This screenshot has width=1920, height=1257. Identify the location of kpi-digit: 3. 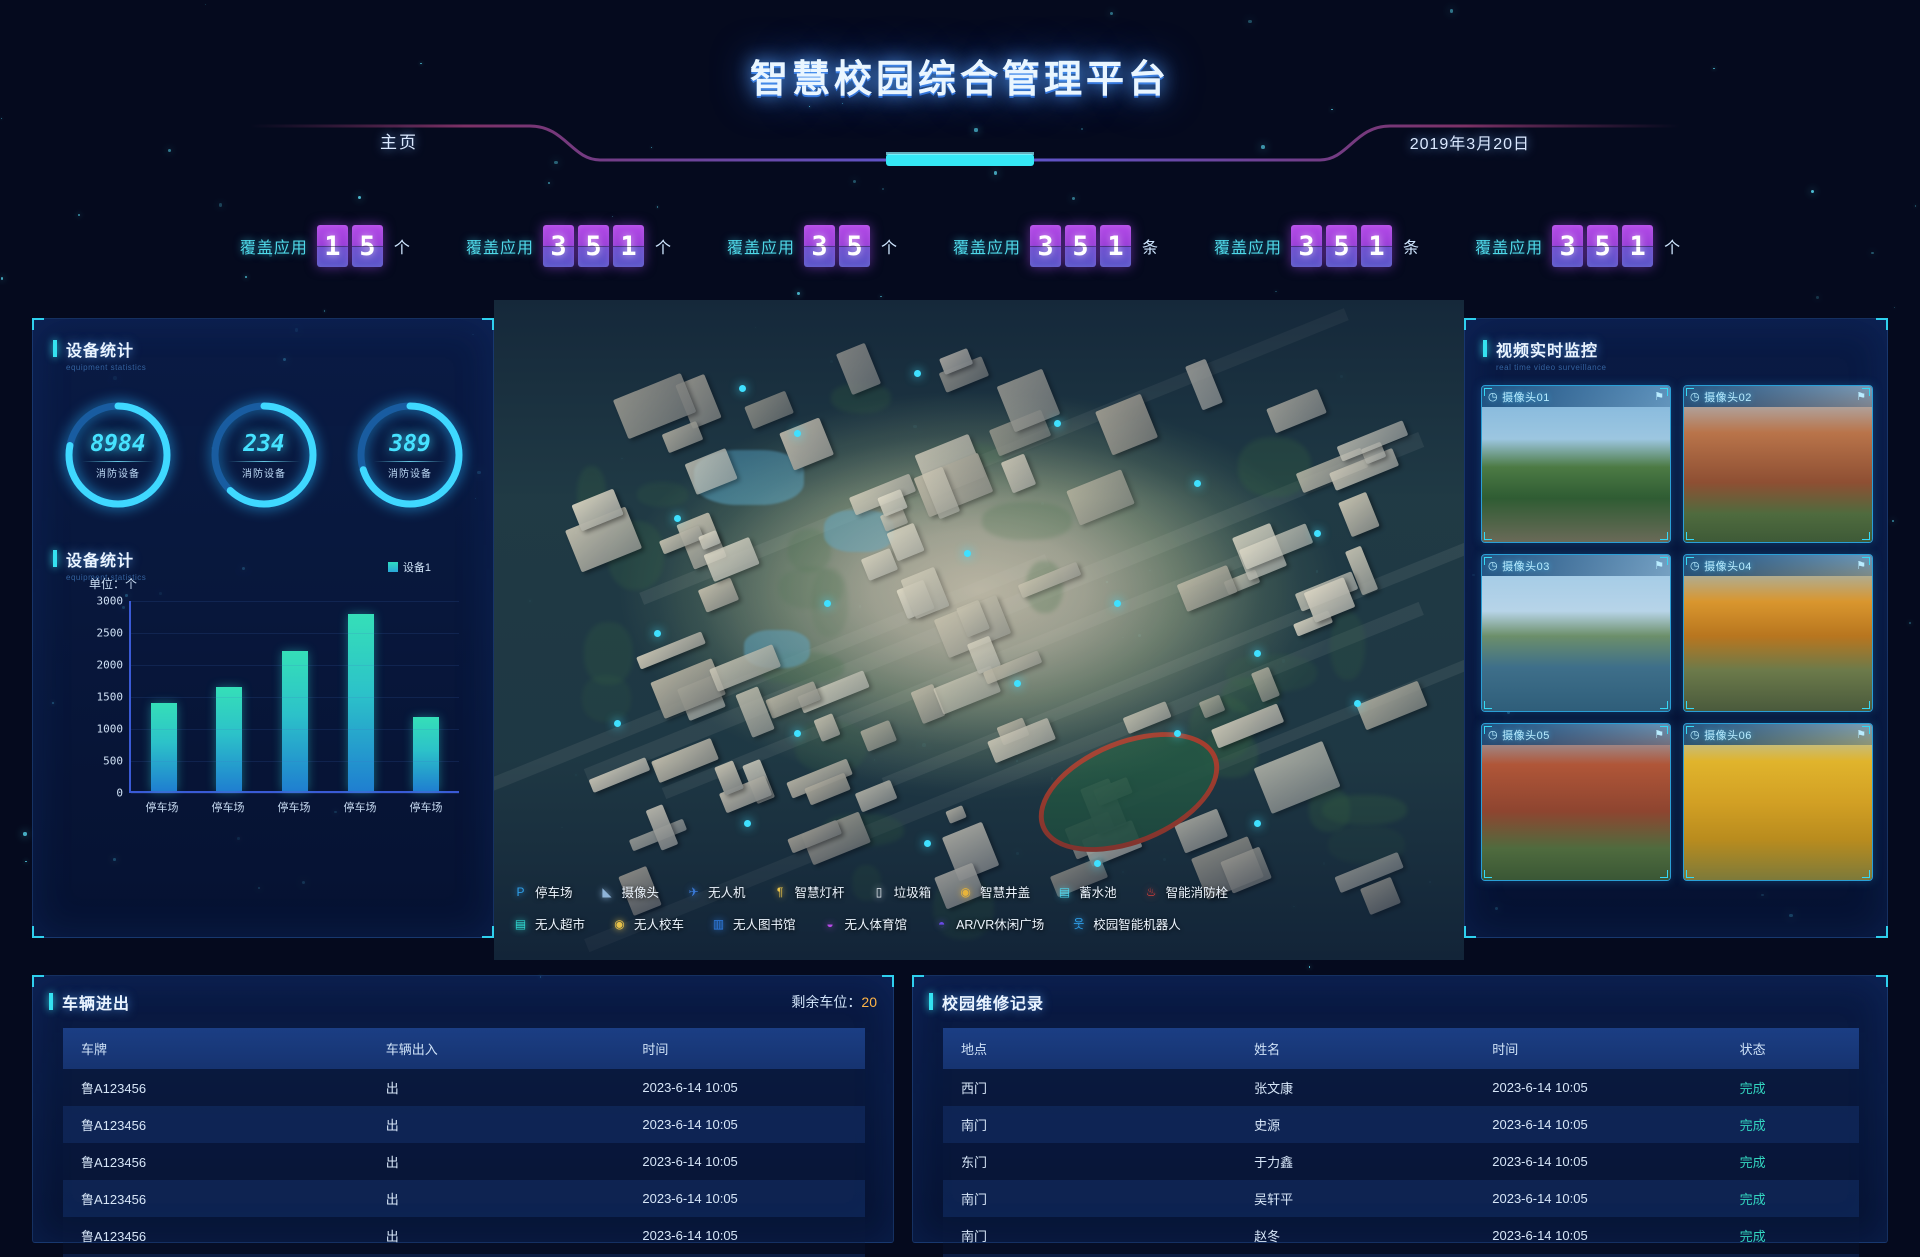
(1046, 246).